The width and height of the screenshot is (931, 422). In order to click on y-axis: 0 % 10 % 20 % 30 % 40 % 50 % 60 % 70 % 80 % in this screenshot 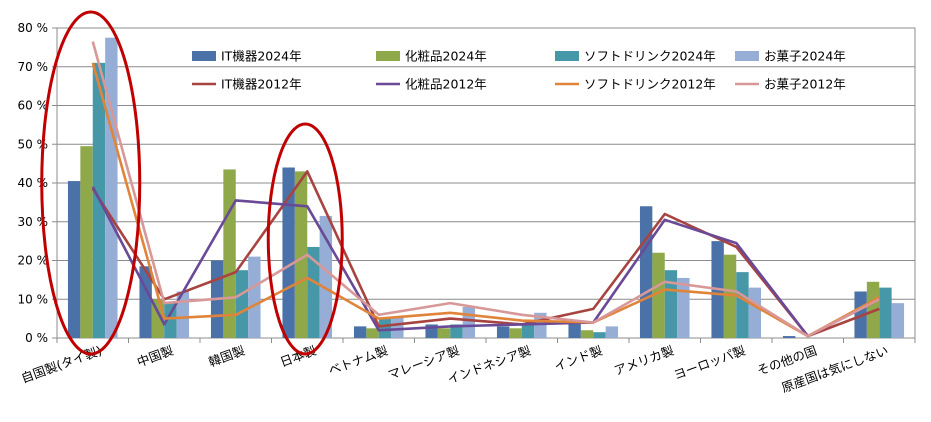, I will do `click(37, 183)`.